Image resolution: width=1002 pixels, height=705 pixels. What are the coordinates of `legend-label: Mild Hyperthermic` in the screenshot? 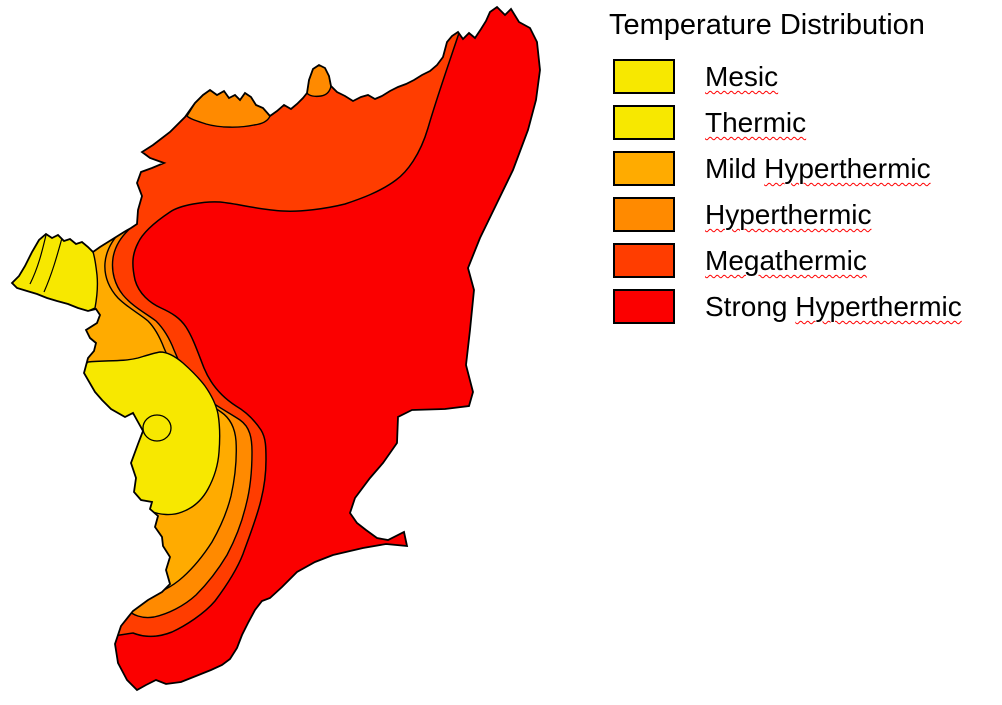 It's located at (818, 168).